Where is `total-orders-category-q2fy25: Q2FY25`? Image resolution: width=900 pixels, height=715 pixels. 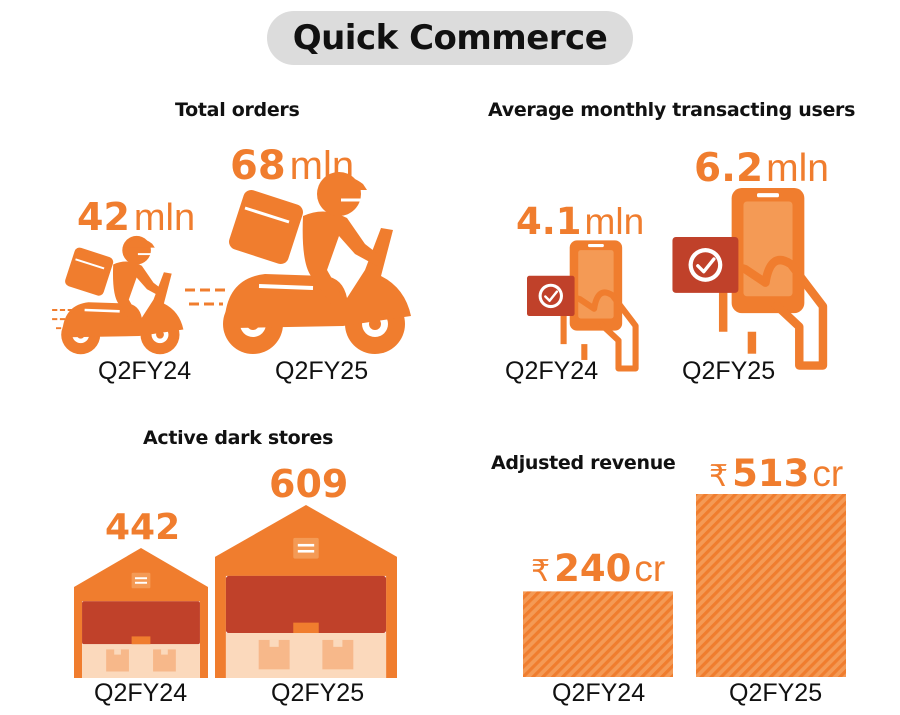
total-orders-category-q2fy25: Q2FY25 is located at coordinates (322, 371).